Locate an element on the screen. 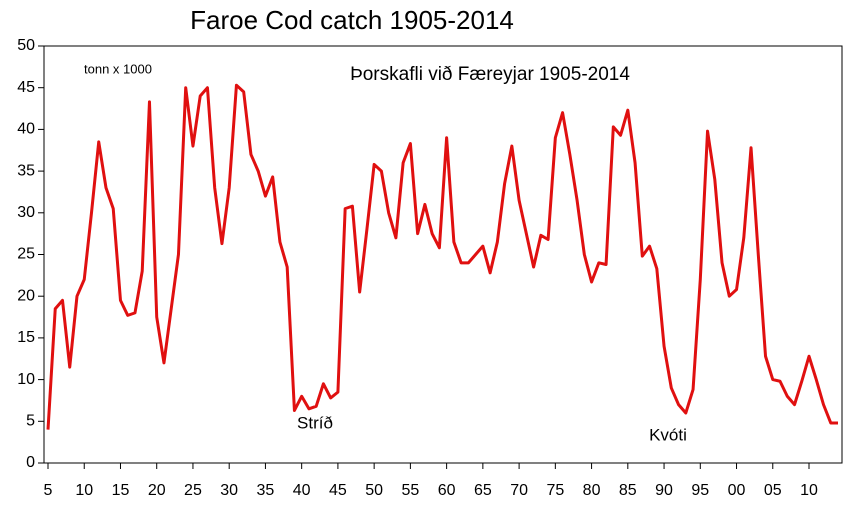 This screenshot has width=844, height=508. x-tick-label: 95 is located at coordinates (700, 490).